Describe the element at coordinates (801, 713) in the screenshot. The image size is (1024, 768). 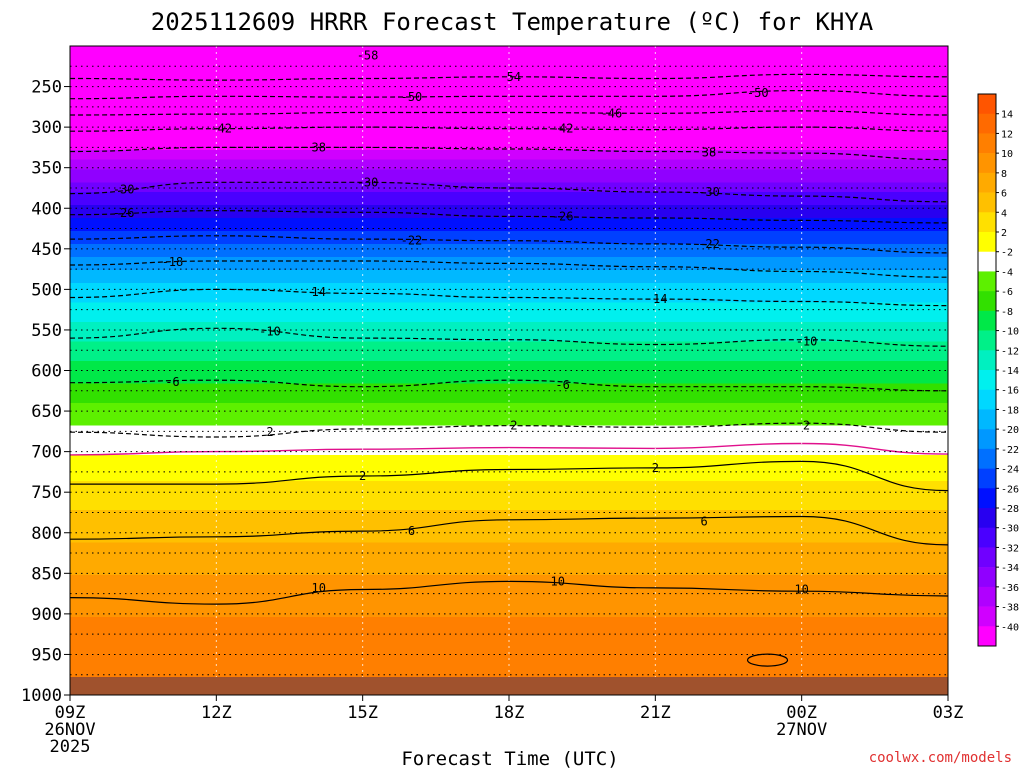
I see `x-tick-label: 00Z` at that location.